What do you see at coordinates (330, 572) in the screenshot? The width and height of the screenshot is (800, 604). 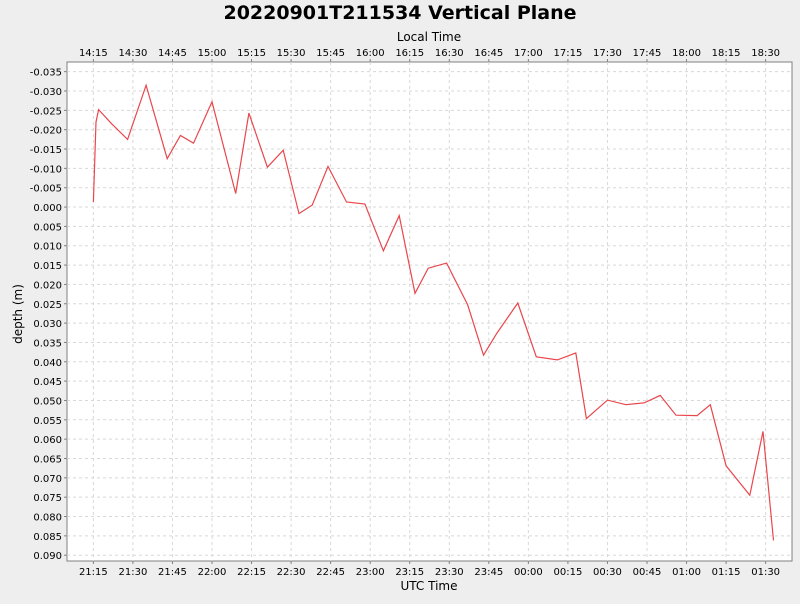 I see `x-tick-label: 22:45` at bounding box center [330, 572].